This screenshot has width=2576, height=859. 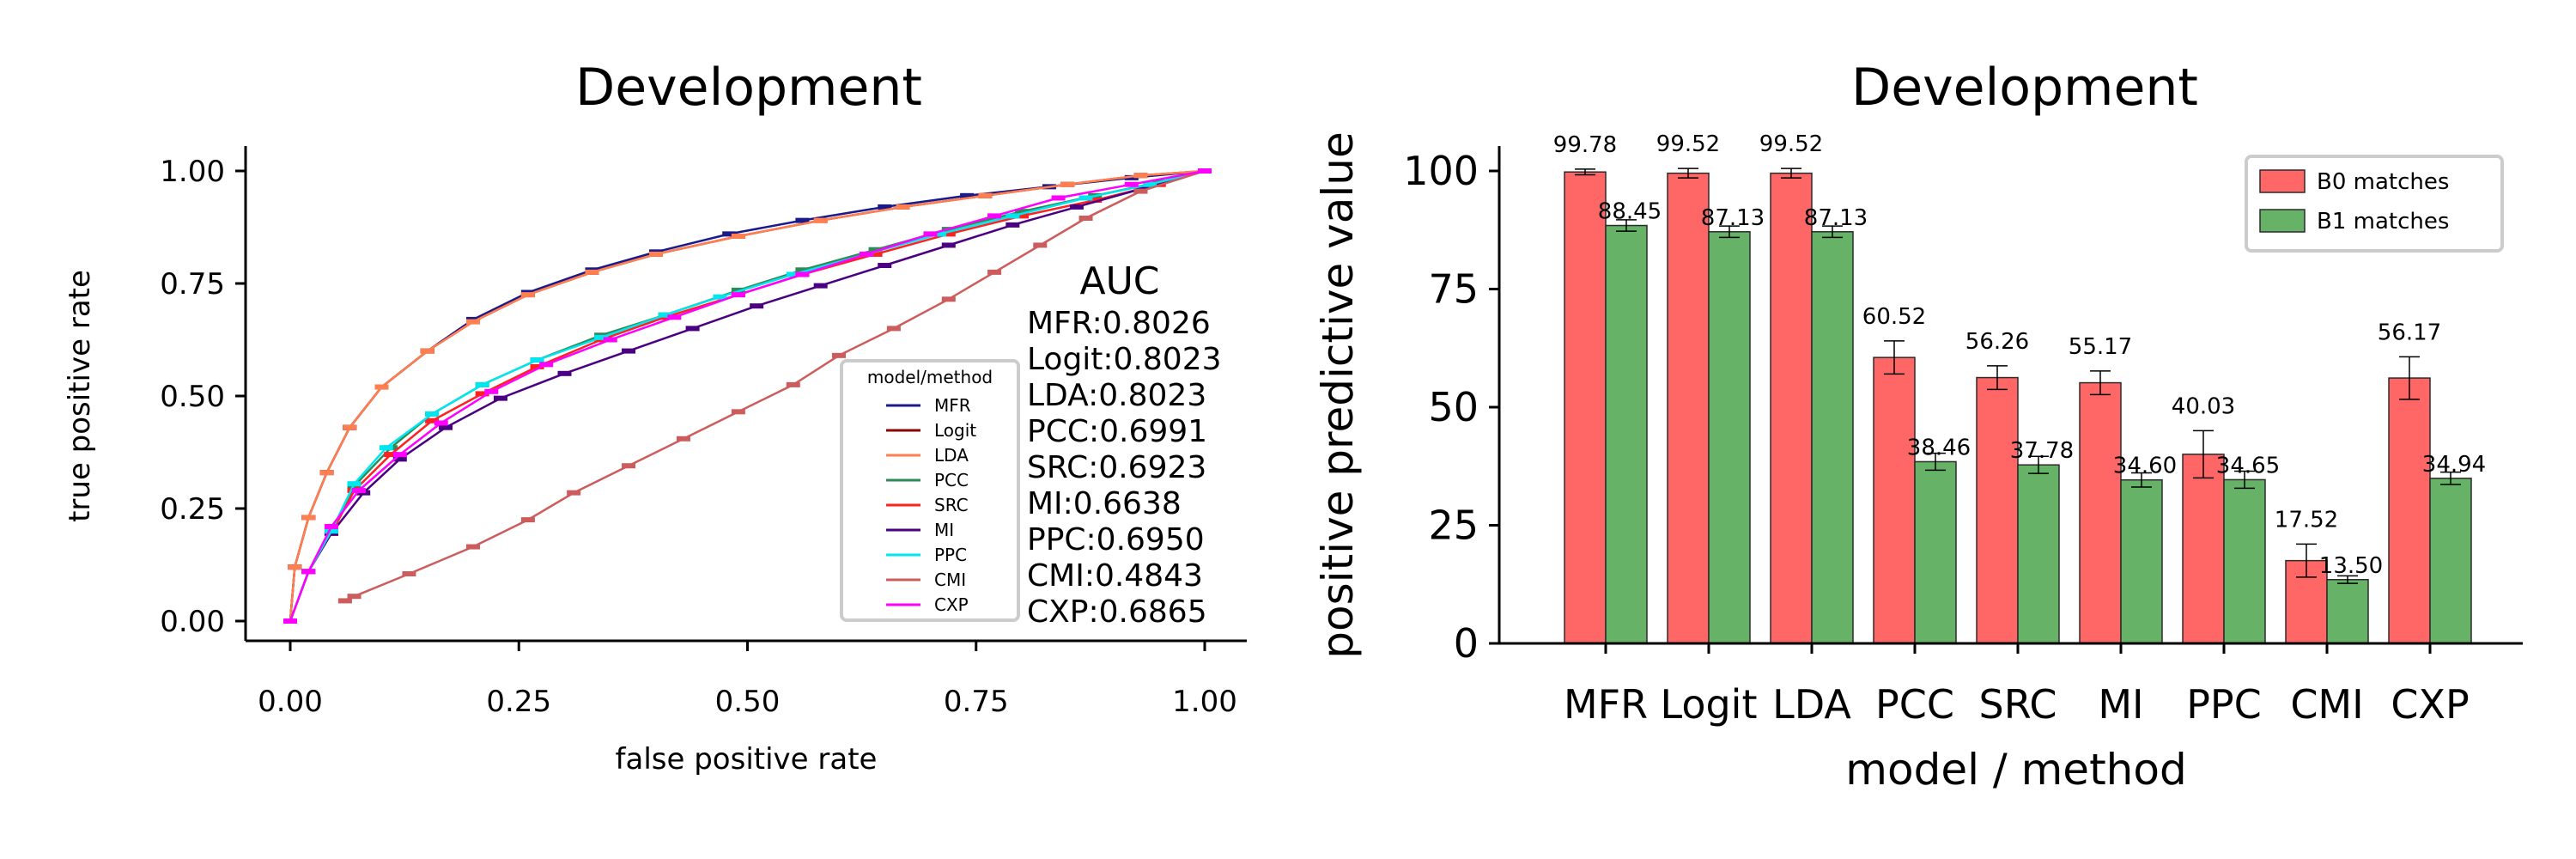 What do you see at coordinates (519, 702) in the screenshot?
I see `roc-x-tick-label: 0.25` at bounding box center [519, 702].